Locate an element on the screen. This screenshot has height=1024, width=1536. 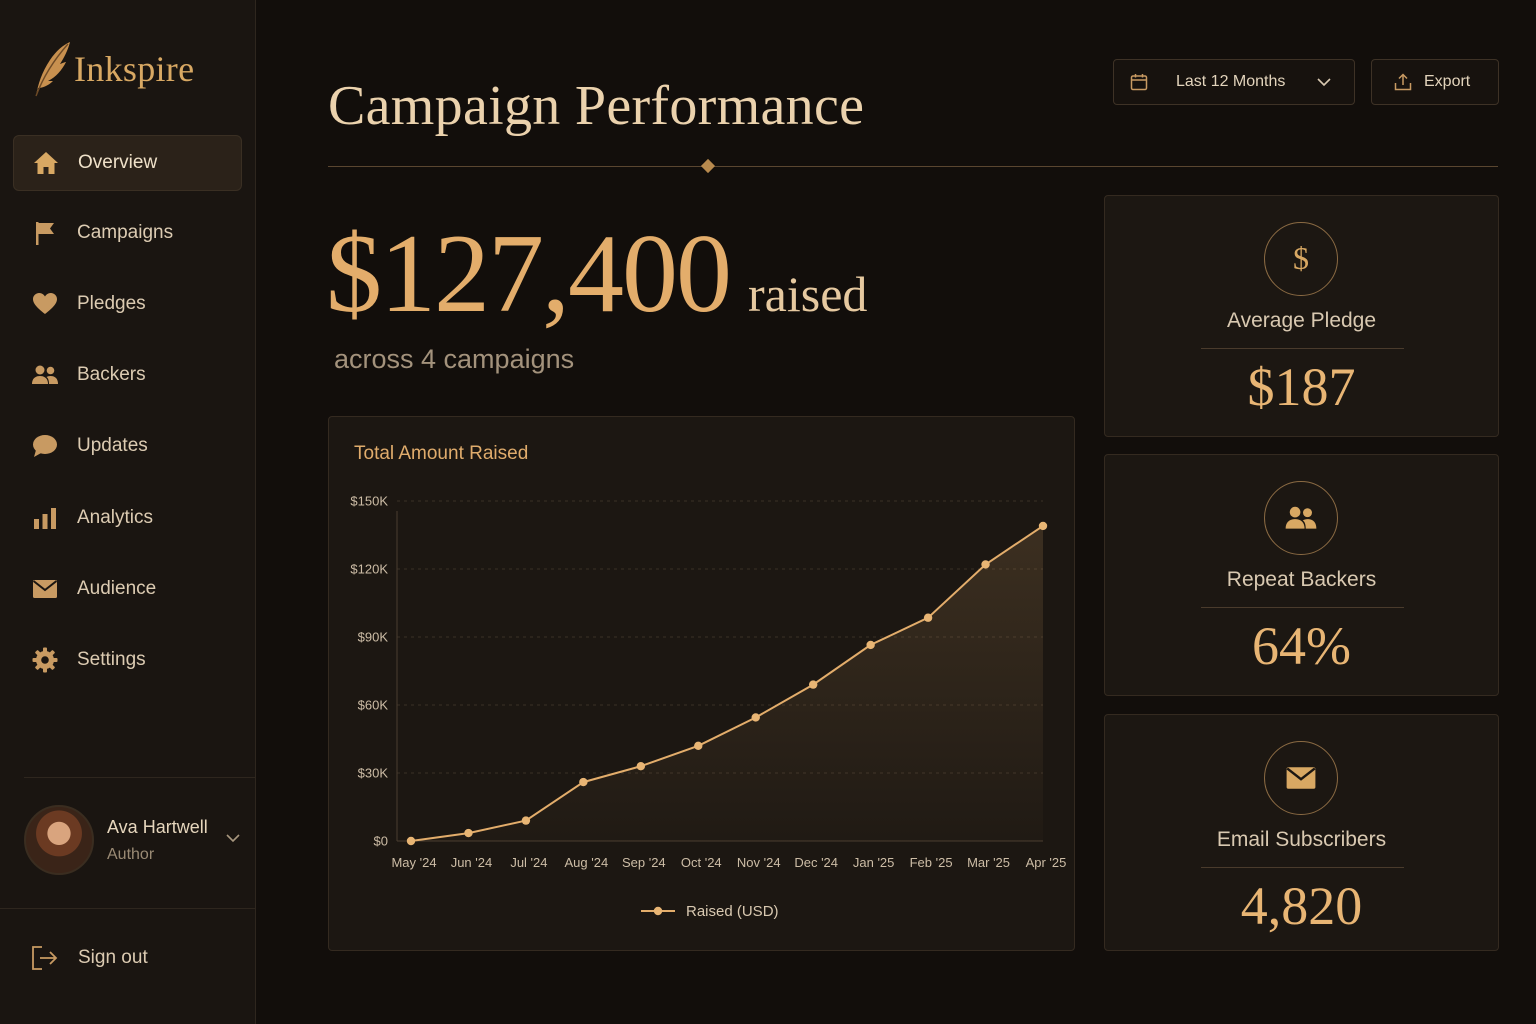
sidebar-item-label: Campaigns is located at coordinates (125, 232).